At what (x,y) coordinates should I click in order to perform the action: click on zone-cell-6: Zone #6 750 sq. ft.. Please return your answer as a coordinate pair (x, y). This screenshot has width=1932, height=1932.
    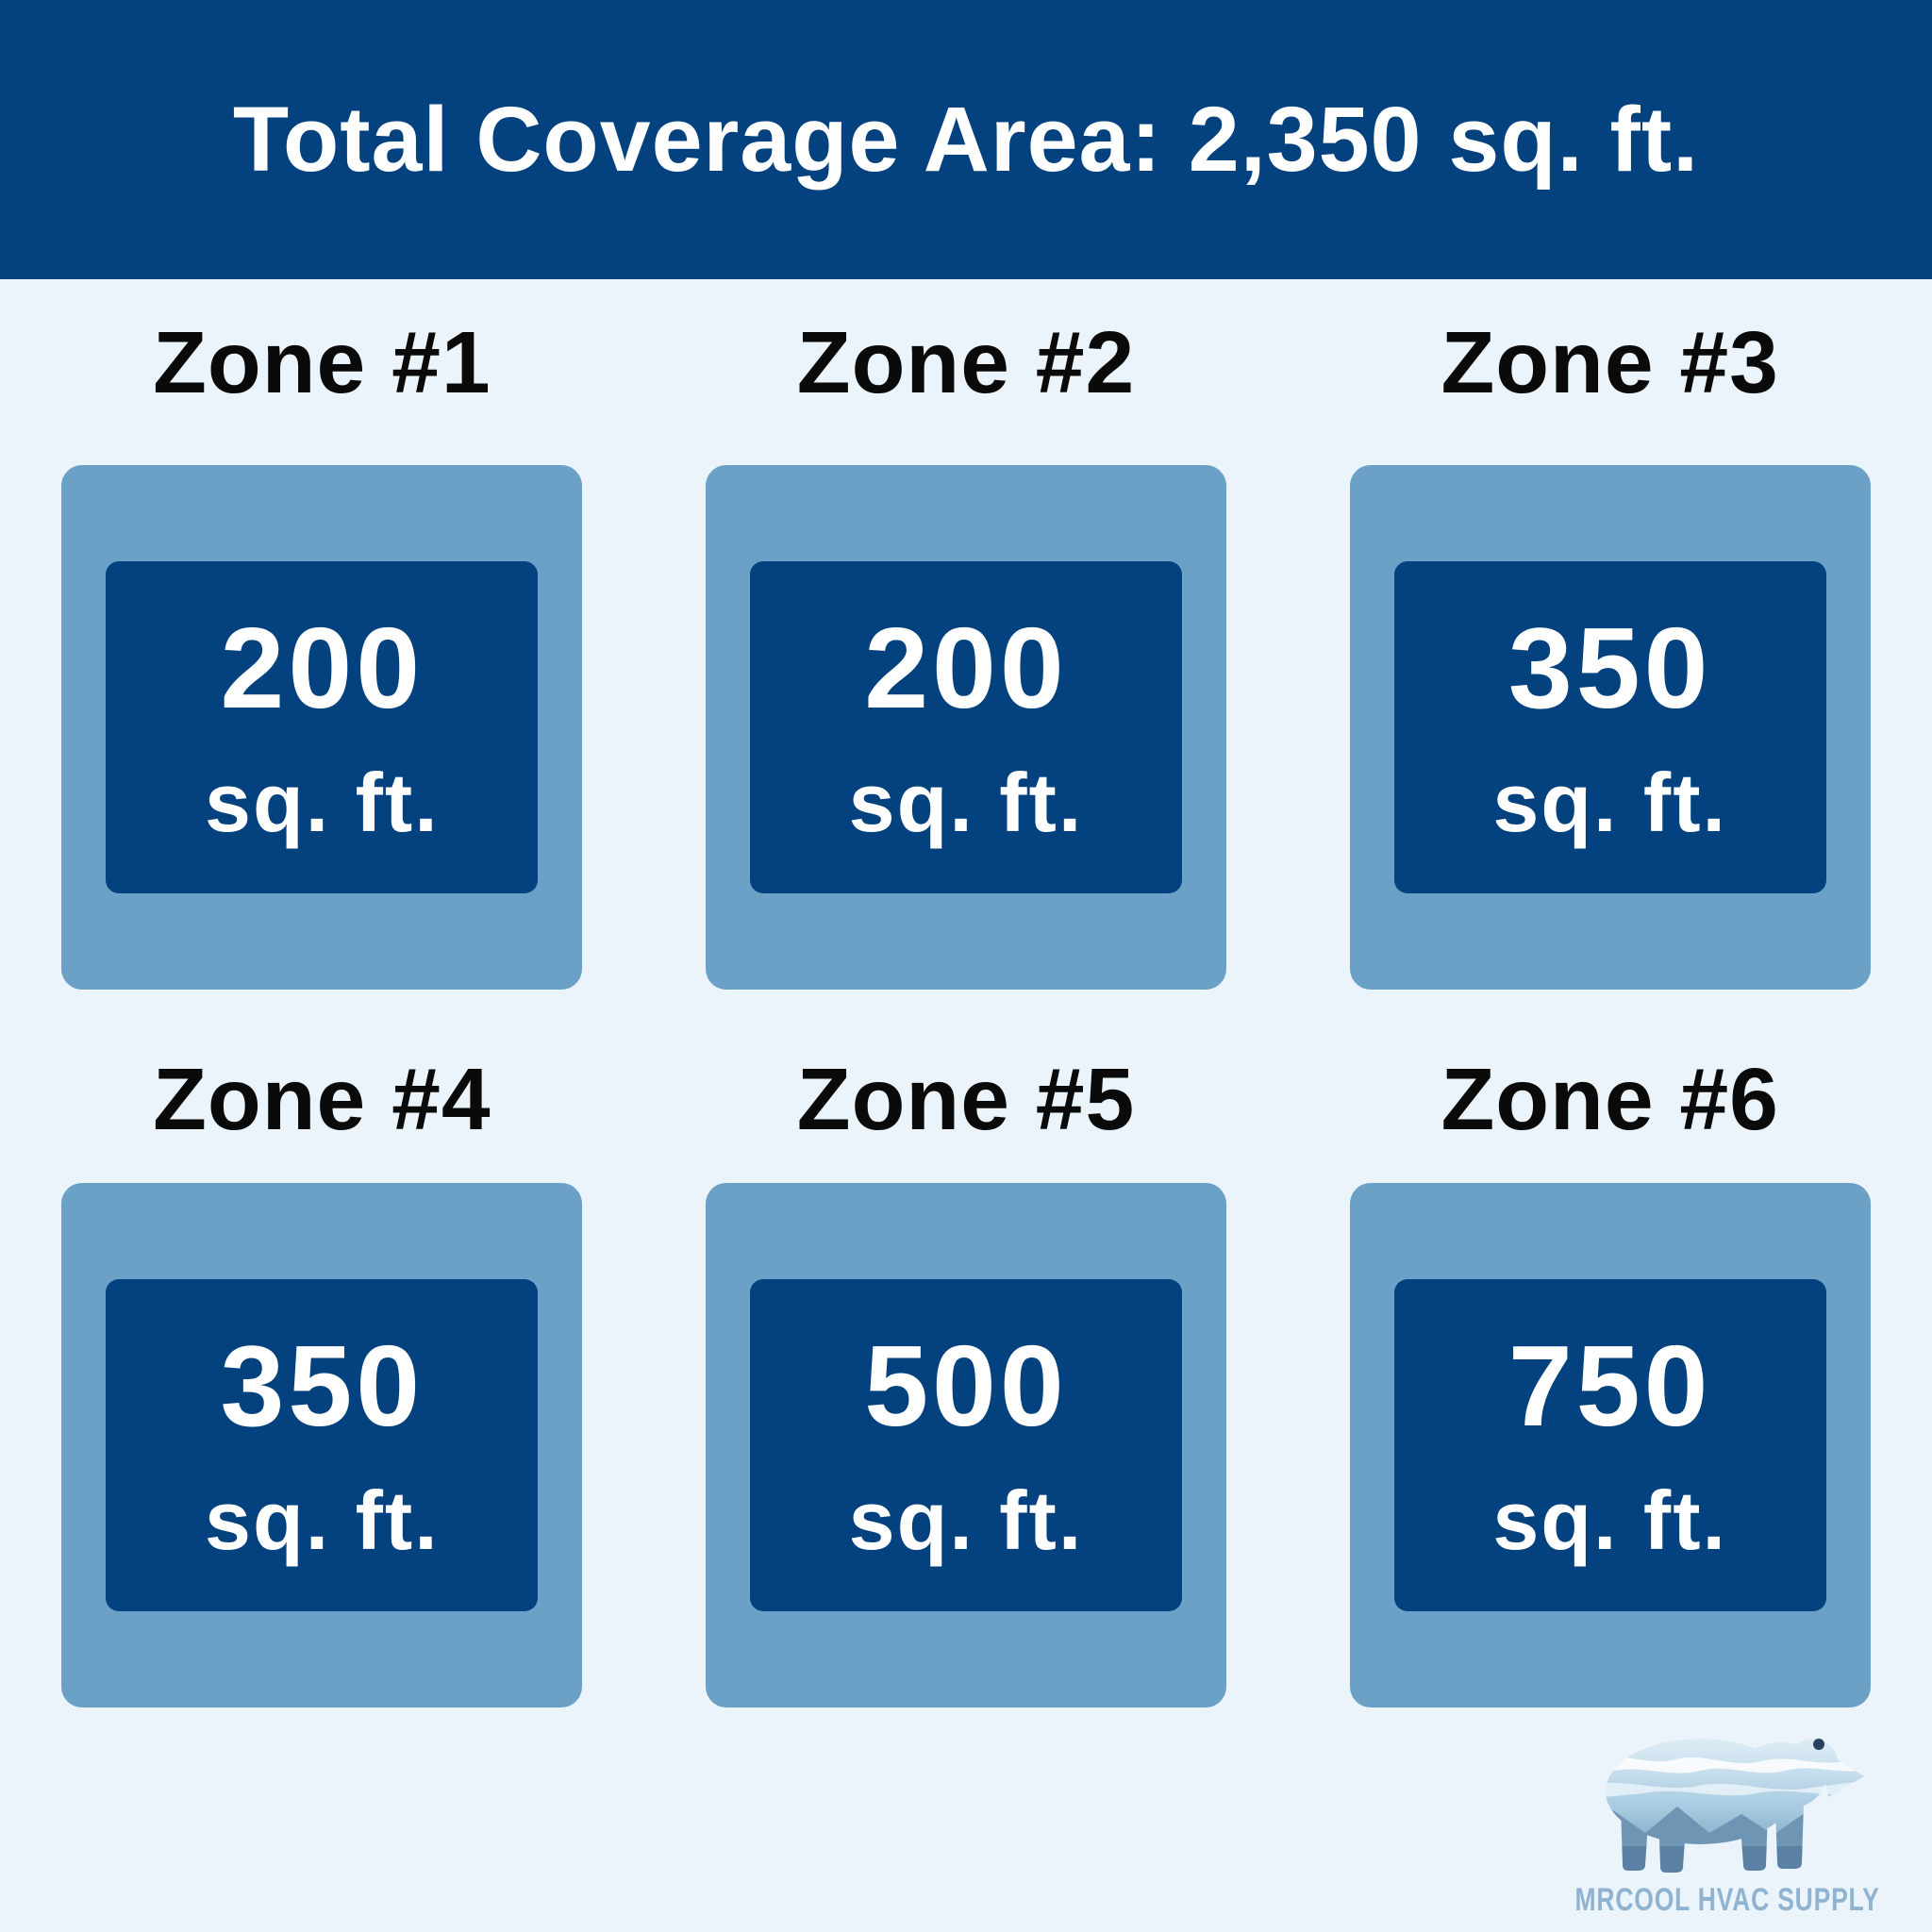
    Looking at the image, I should click on (1610, 1348).